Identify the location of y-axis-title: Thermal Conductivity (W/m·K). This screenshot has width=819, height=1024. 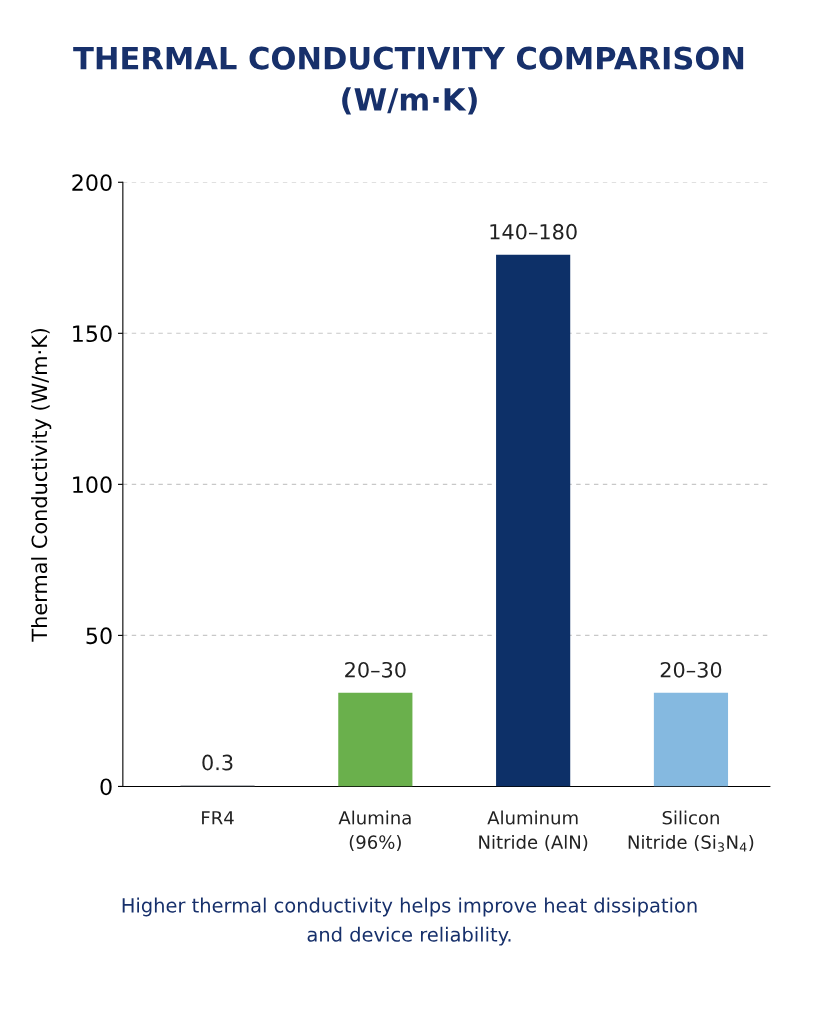
(41, 485).